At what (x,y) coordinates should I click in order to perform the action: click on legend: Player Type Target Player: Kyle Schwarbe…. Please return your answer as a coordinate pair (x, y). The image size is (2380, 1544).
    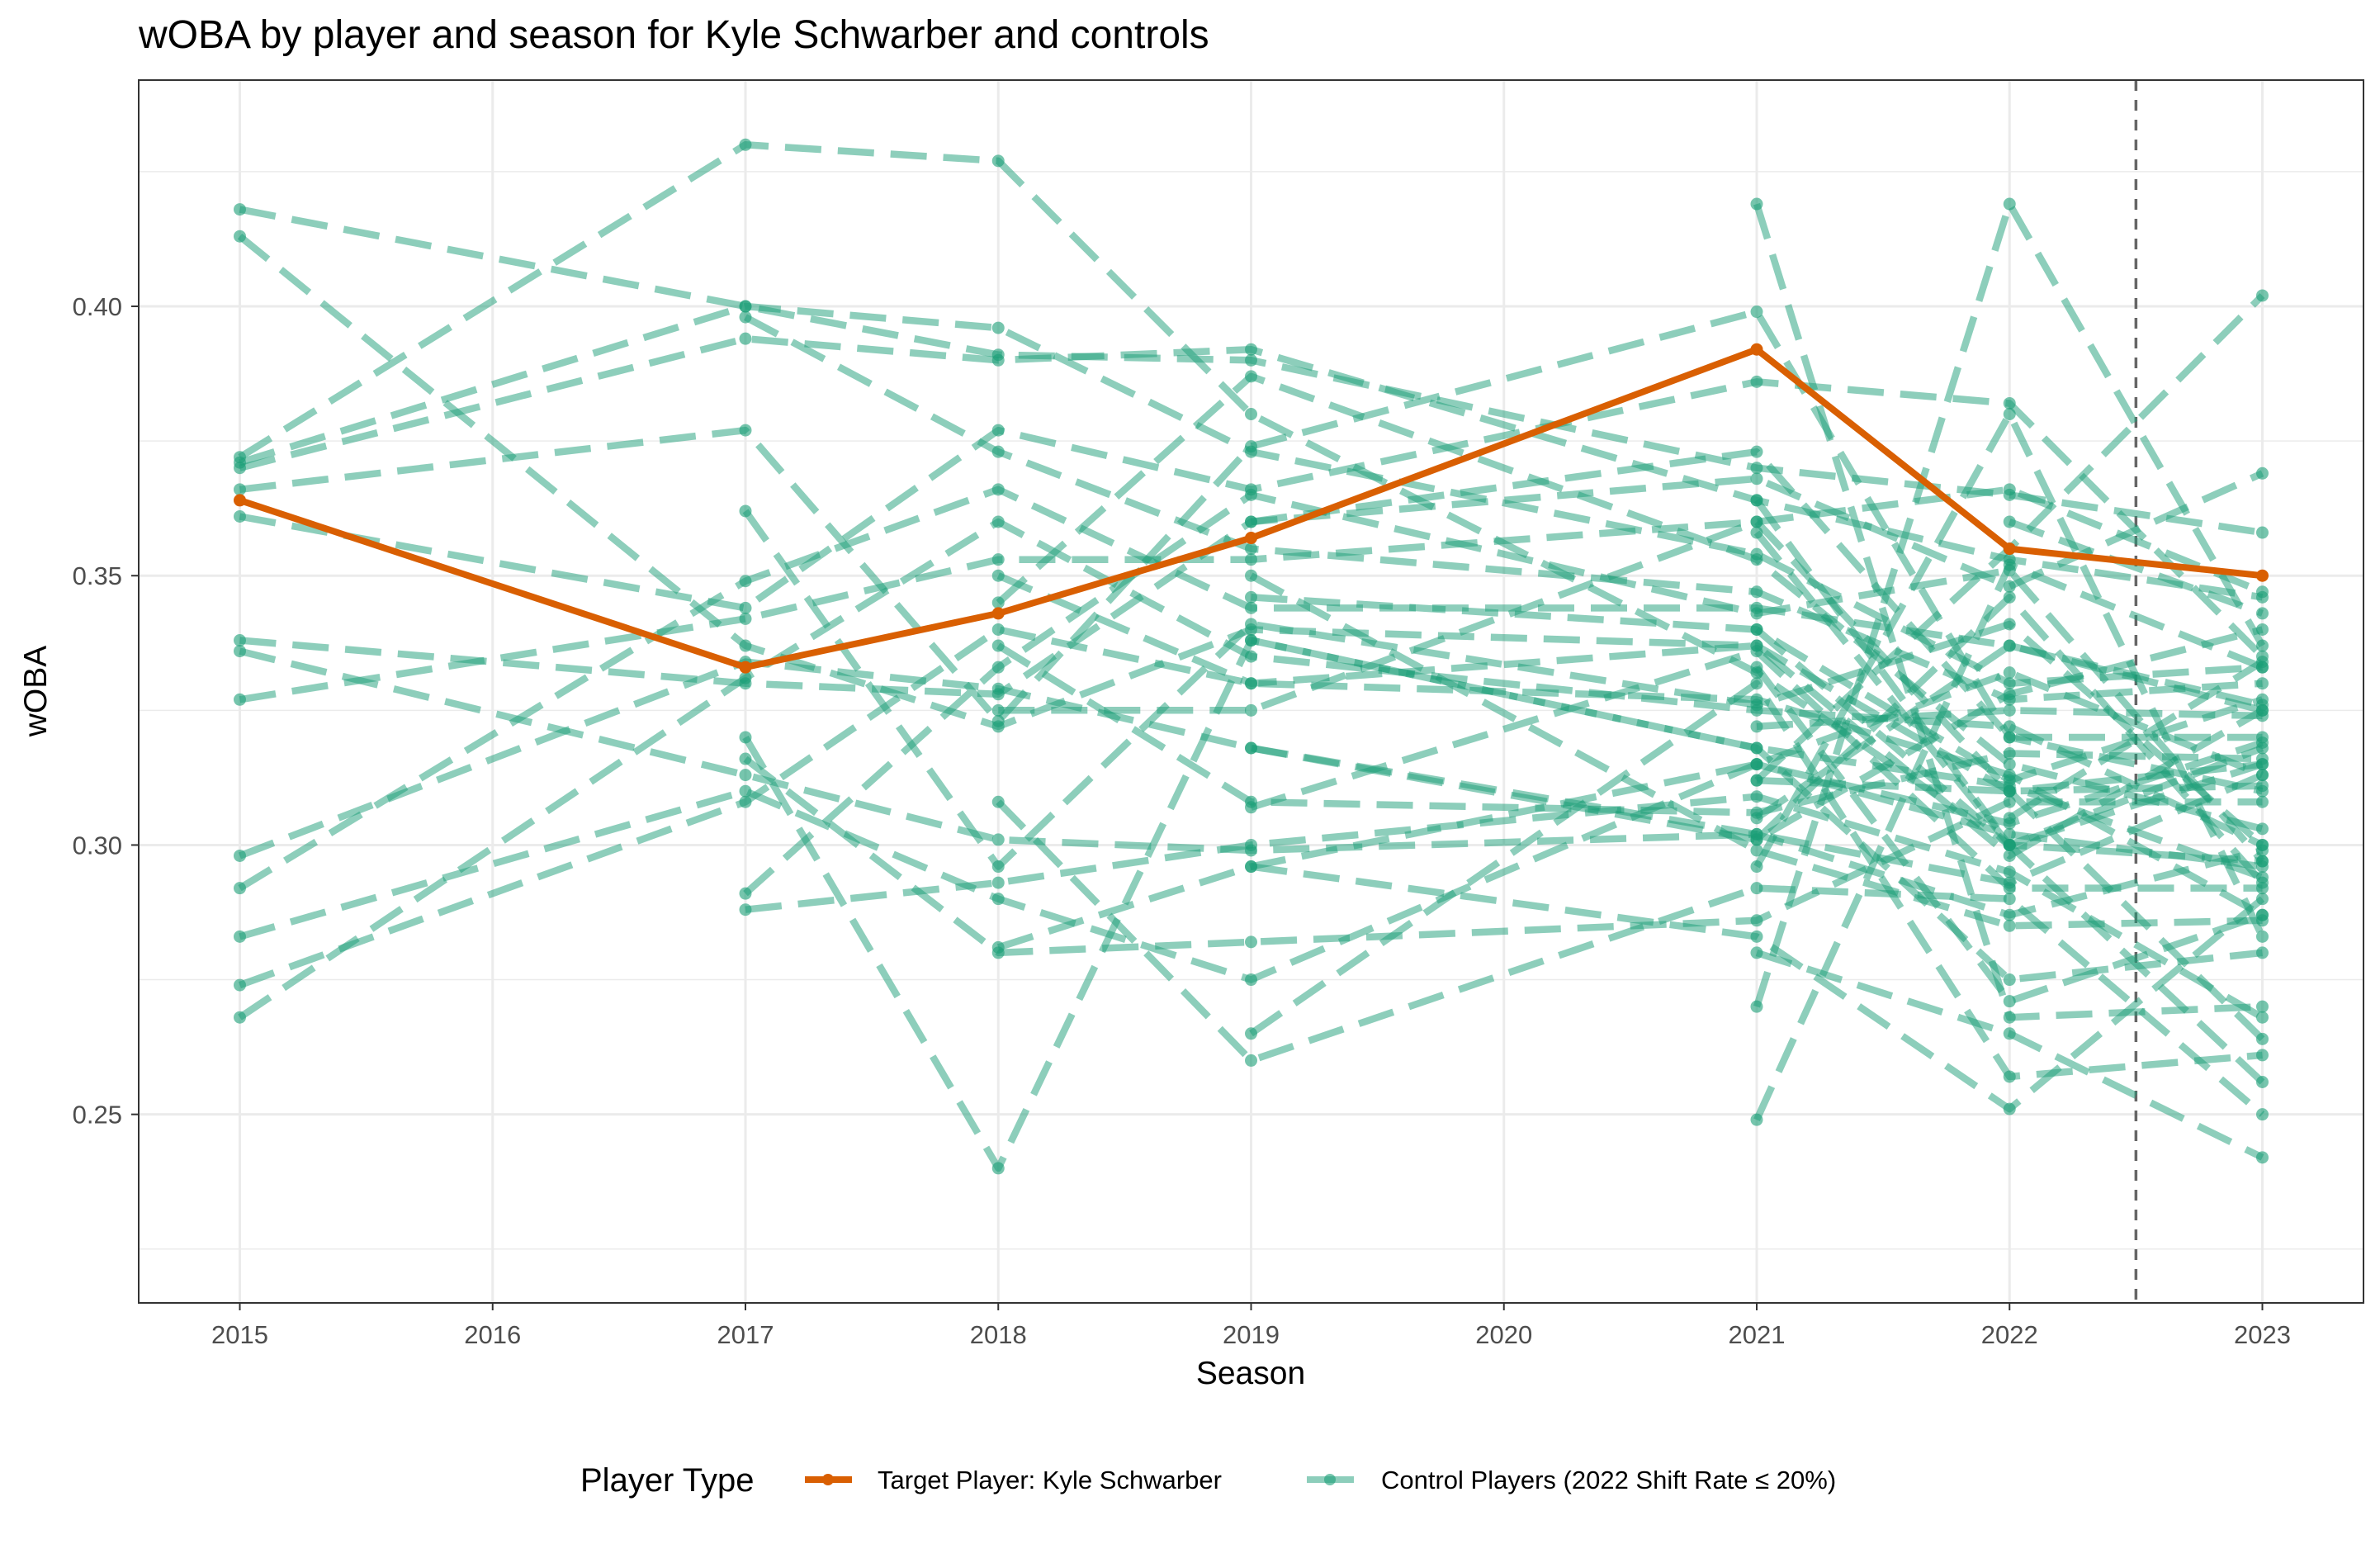
    Looking at the image, I should click on (1208, 1480).